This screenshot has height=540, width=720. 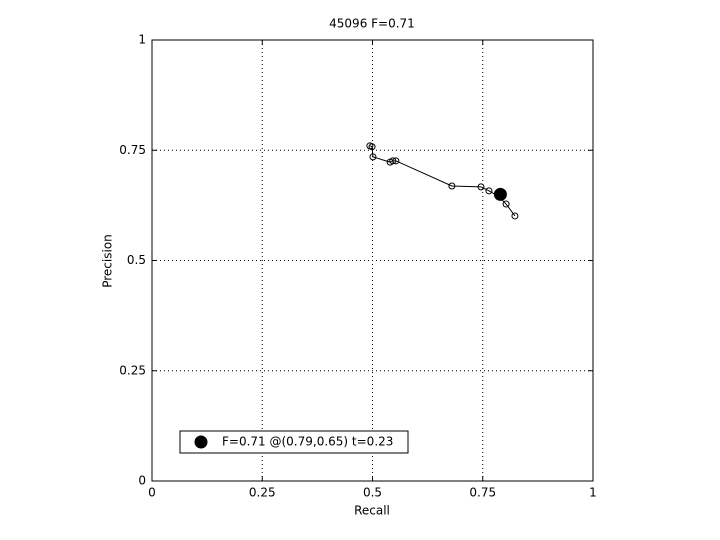 I want to click on x-tick-label: 0.5, so click(x=372, y=493).